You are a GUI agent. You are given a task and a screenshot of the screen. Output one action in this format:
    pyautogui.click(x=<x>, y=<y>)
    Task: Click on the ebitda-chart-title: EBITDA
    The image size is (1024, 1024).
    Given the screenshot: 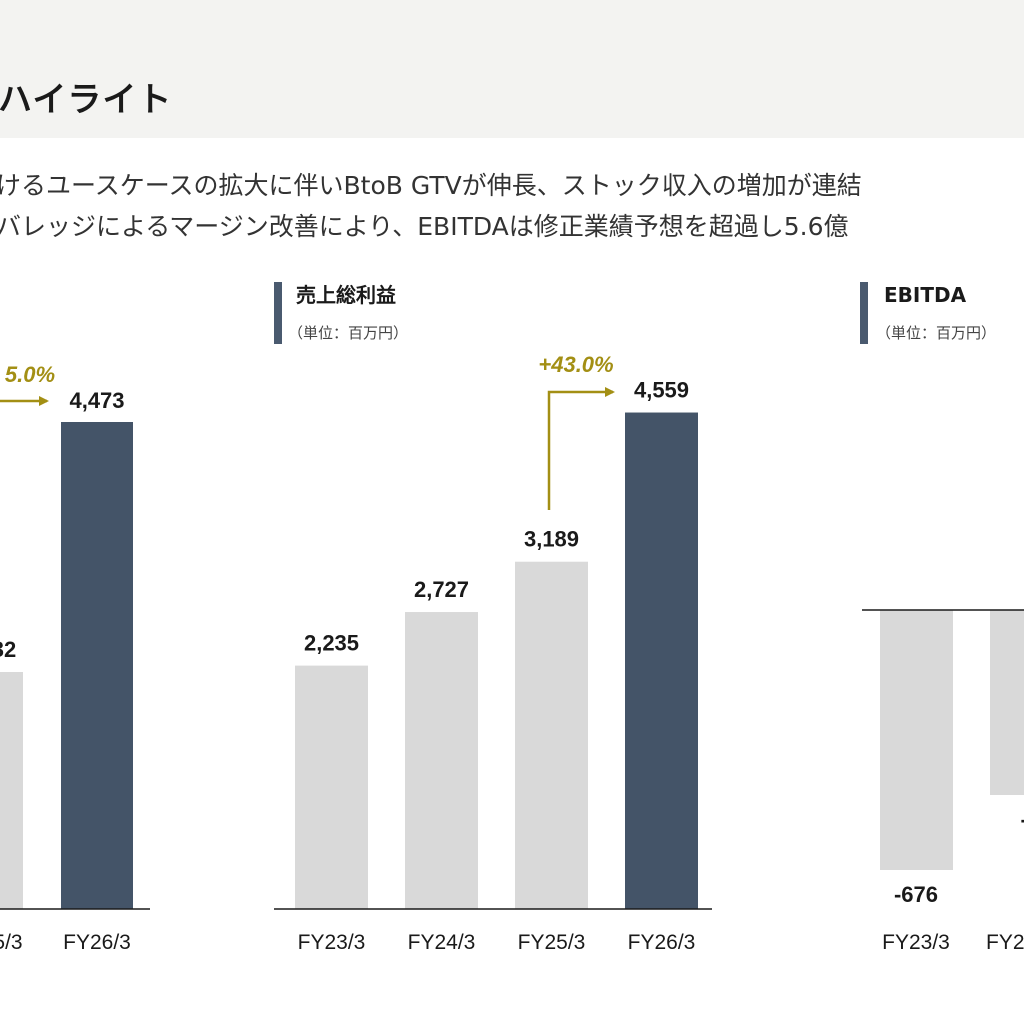 What is the action you would take?
    pyautogui.click(x=925, y=295)
    